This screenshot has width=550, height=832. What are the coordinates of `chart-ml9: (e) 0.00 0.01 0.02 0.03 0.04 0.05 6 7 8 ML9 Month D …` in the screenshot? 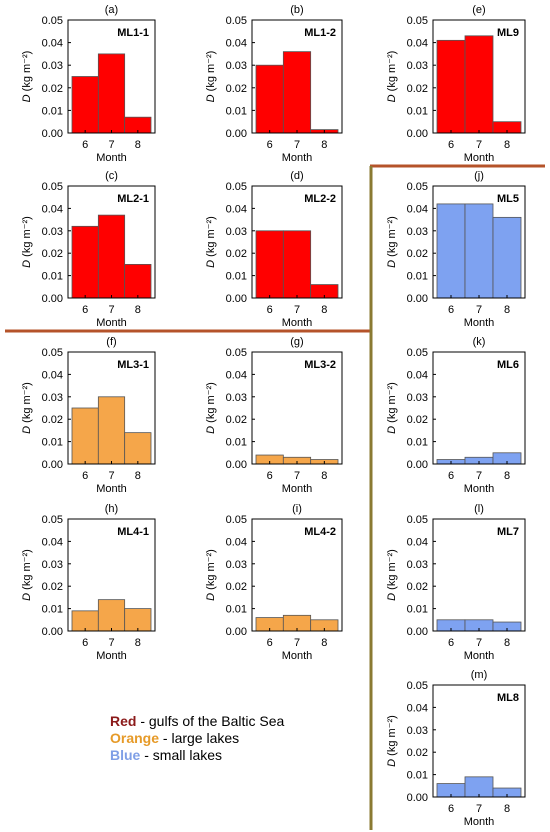 It's located at (456, 84).